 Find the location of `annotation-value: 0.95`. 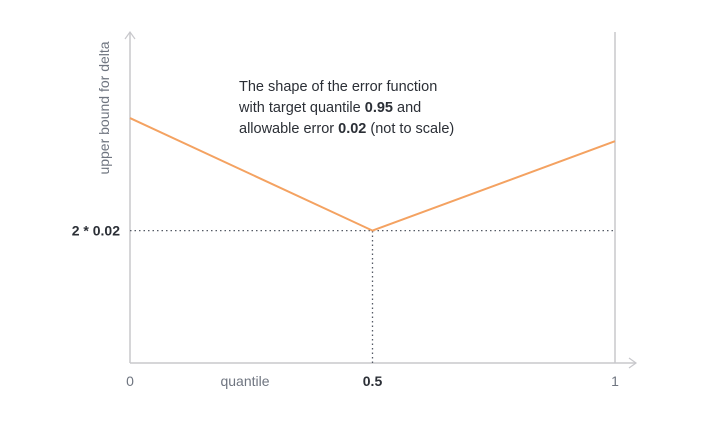

annotation-value: 0.95 is located at coordinates (379, 108).